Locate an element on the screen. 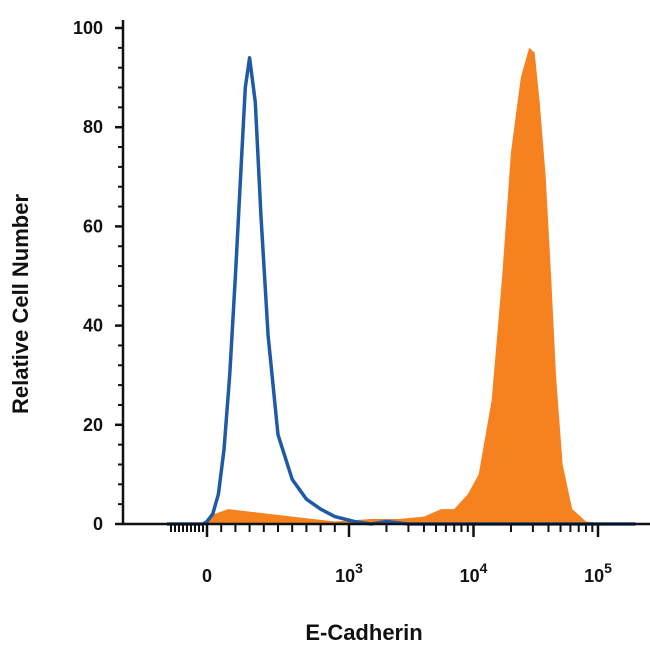  y-tick-label: 20 is located at coordinates (93, 425).